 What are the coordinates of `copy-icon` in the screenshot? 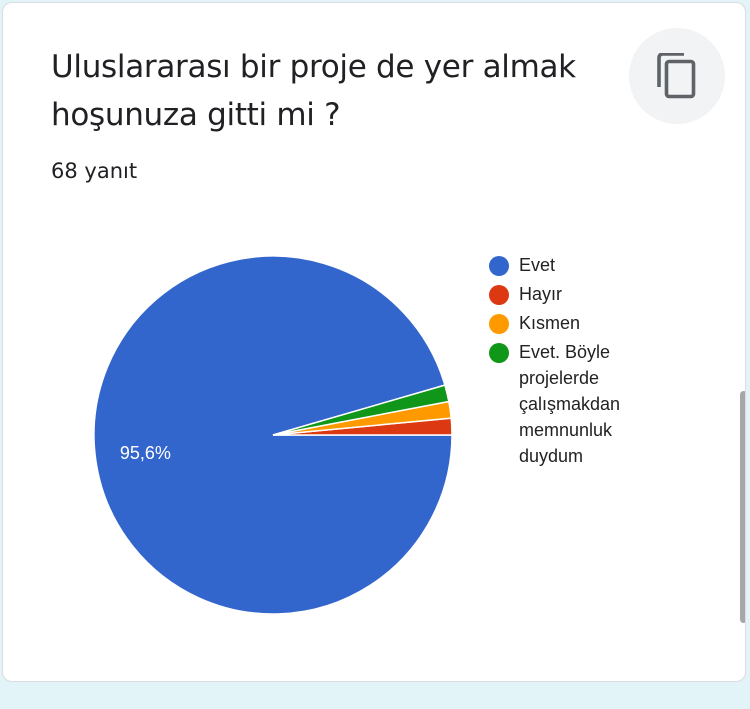 It's located at (676, 76).